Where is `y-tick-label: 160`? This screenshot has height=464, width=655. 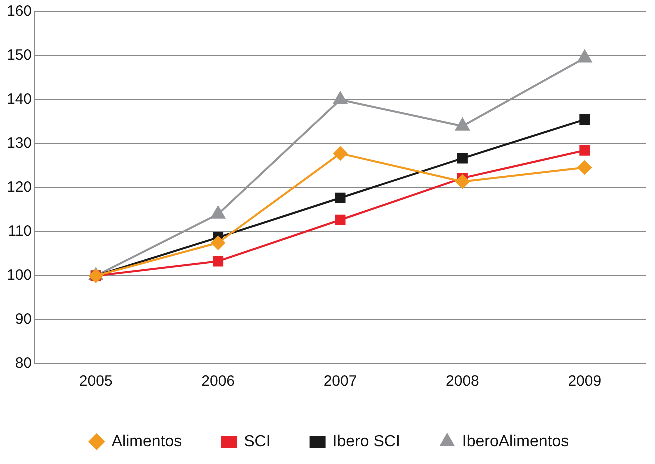
y-tick-label: 160 is located at coordinates (19, 11).